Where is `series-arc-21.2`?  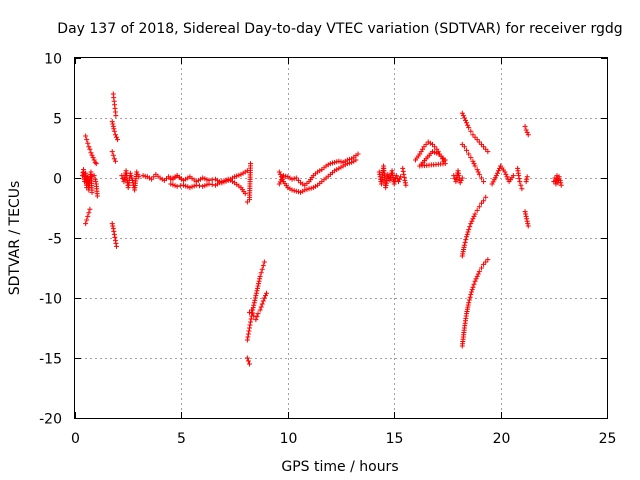 series-arc-21.2 is located at coordinates (526, 176).